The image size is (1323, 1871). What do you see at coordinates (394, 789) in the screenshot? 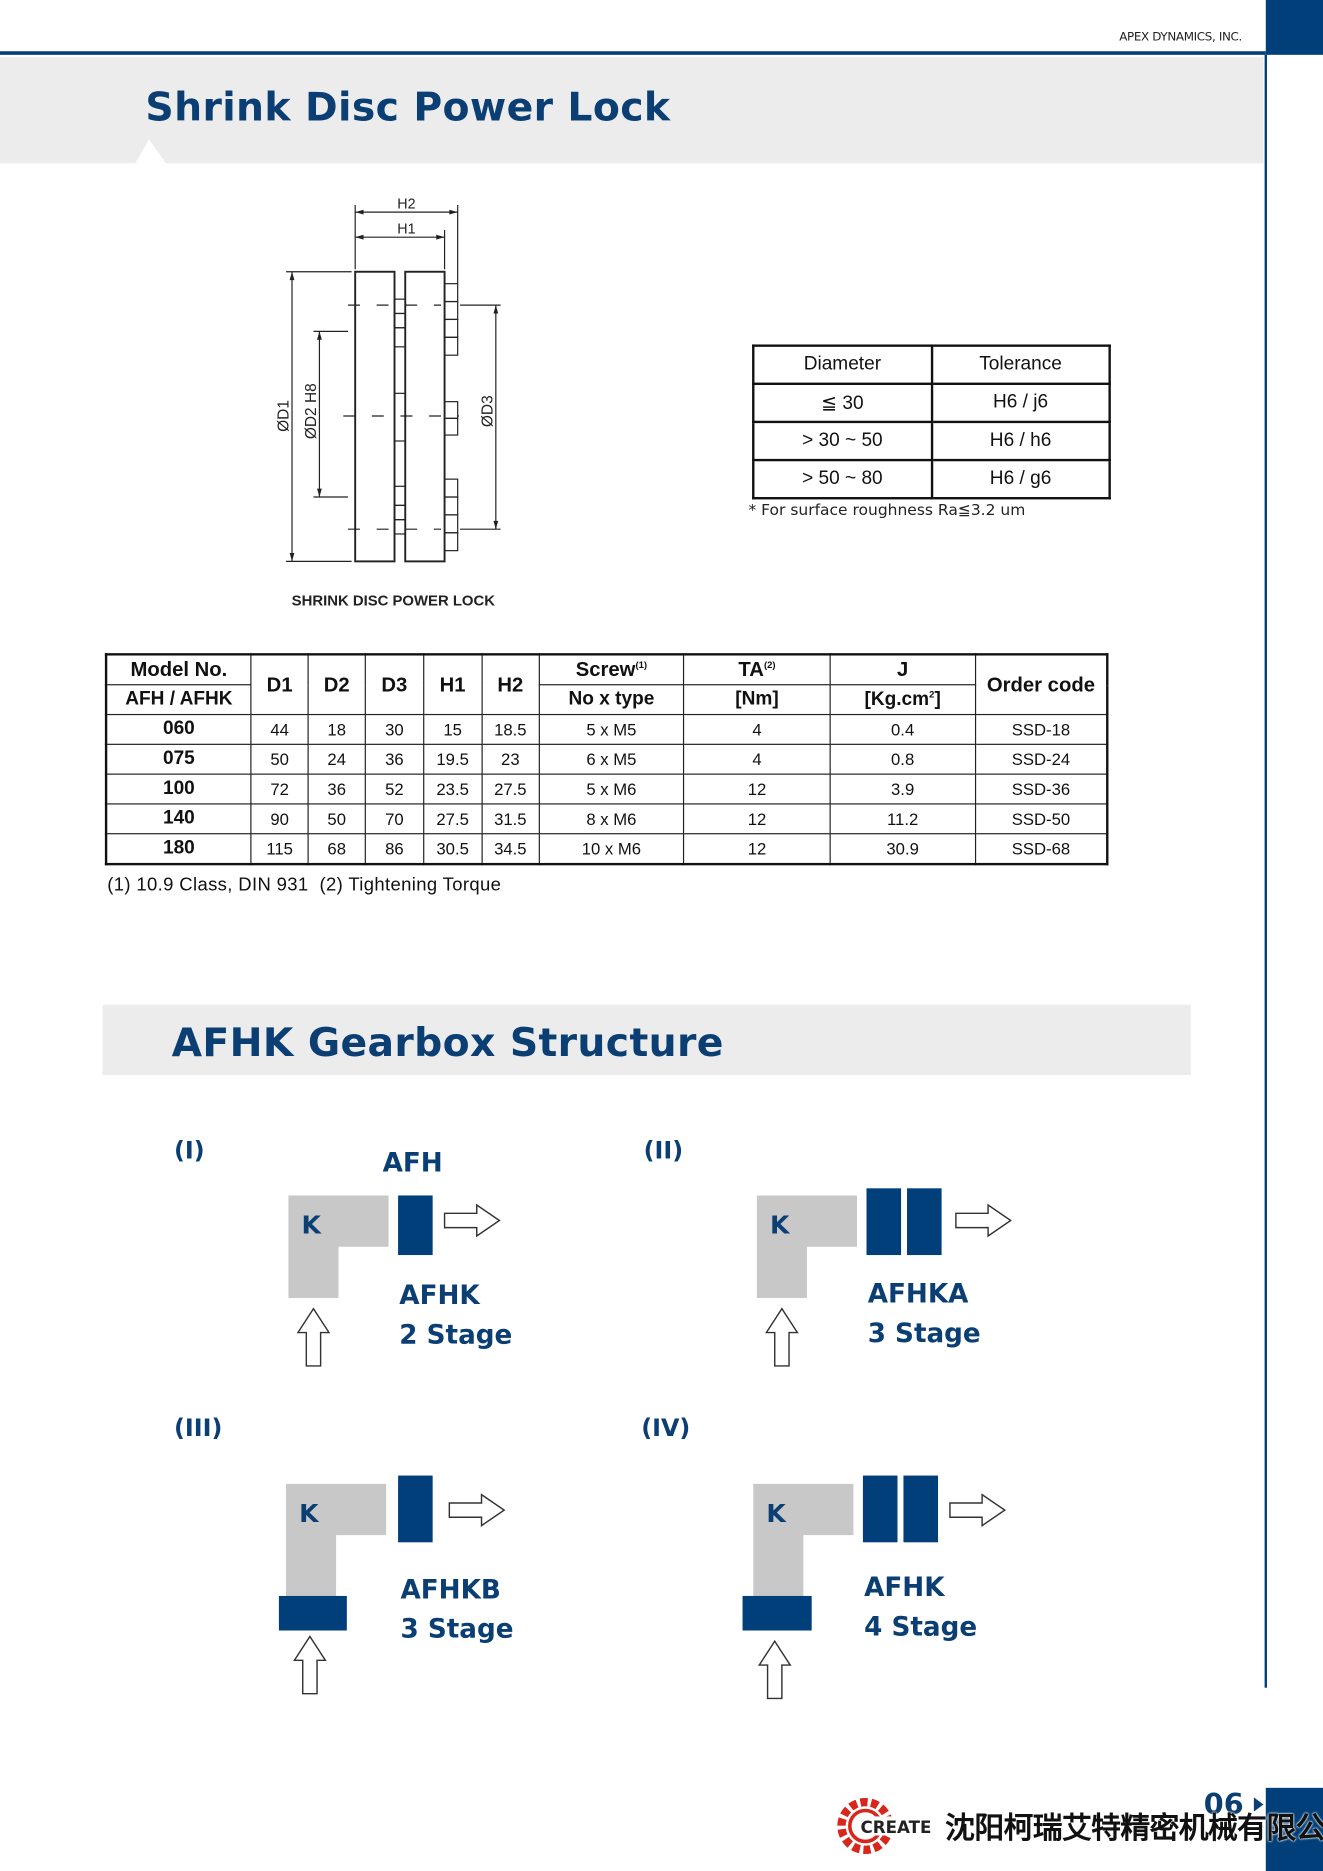
I see `cell: 52` at bounding box center [394, 789].